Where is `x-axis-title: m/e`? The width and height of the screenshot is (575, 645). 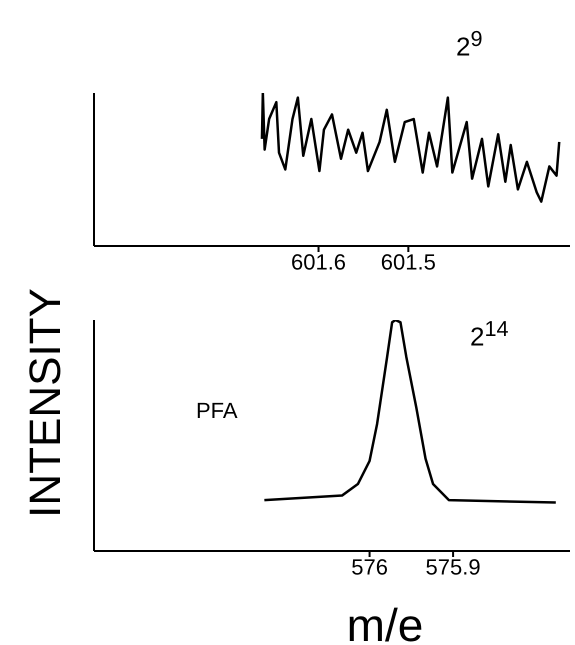
x-axis-title: m/e is located at coordinates (385, 621).